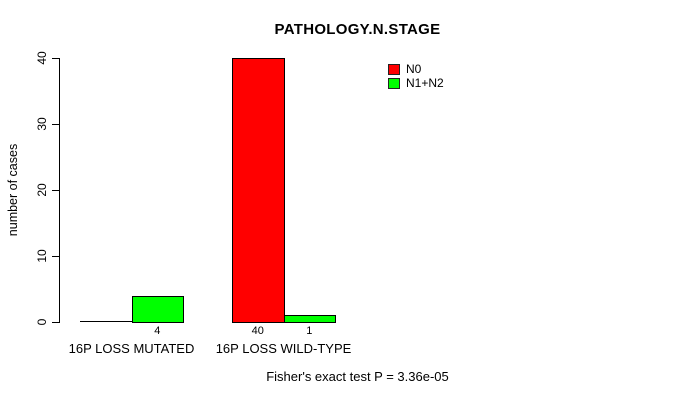  I want to click on chart-title: PATHOLOGY.N.STAGE, so click(357, 29).